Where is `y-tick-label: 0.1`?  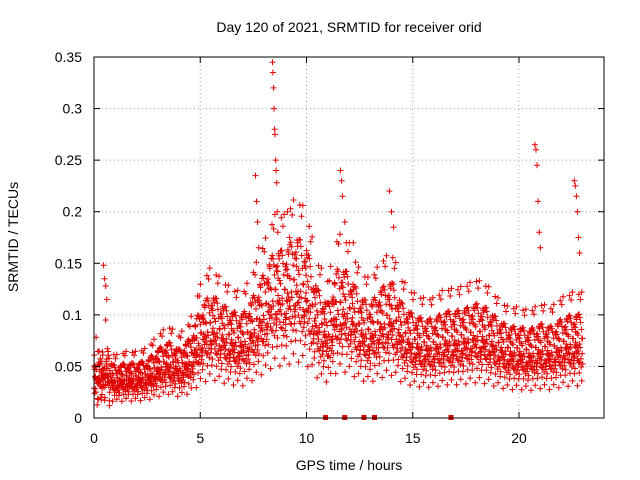 y-tick-label: 0.1 is located at coordinates (73, 315).